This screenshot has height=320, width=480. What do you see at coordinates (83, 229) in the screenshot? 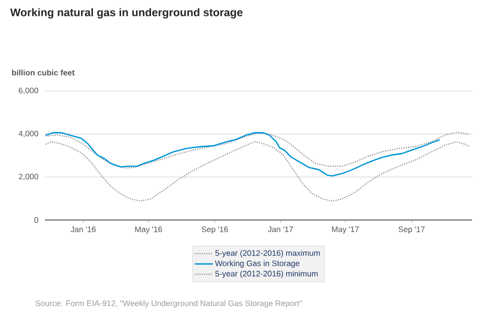
I see `x-tick-label: Jan '16` at bounding box center [83, 229].